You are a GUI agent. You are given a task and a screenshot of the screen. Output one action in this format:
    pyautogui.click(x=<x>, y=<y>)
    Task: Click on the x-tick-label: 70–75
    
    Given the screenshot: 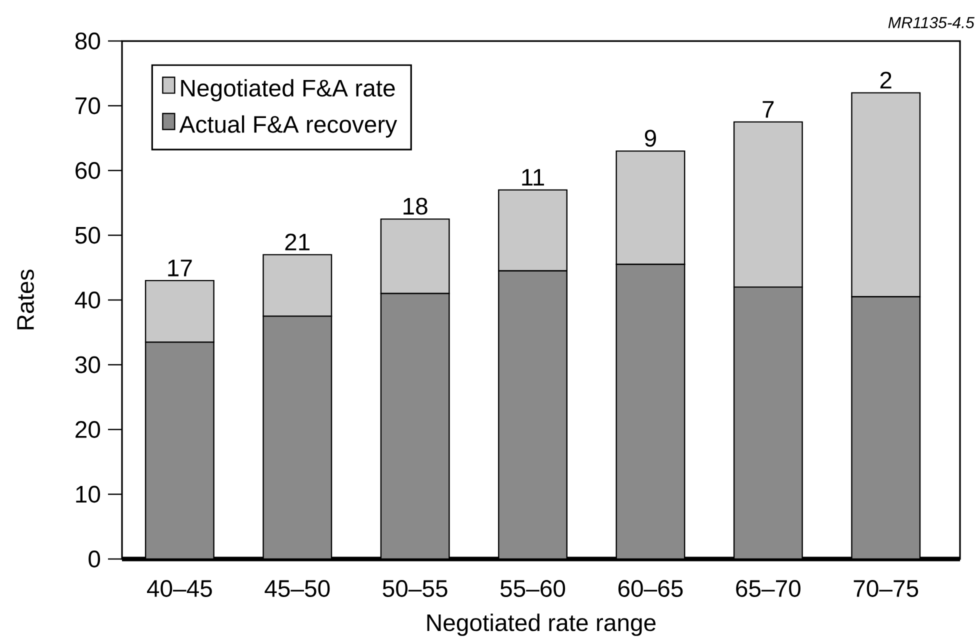 What is the action you would take?
    pyautogui.click(x=886, y=588)
    